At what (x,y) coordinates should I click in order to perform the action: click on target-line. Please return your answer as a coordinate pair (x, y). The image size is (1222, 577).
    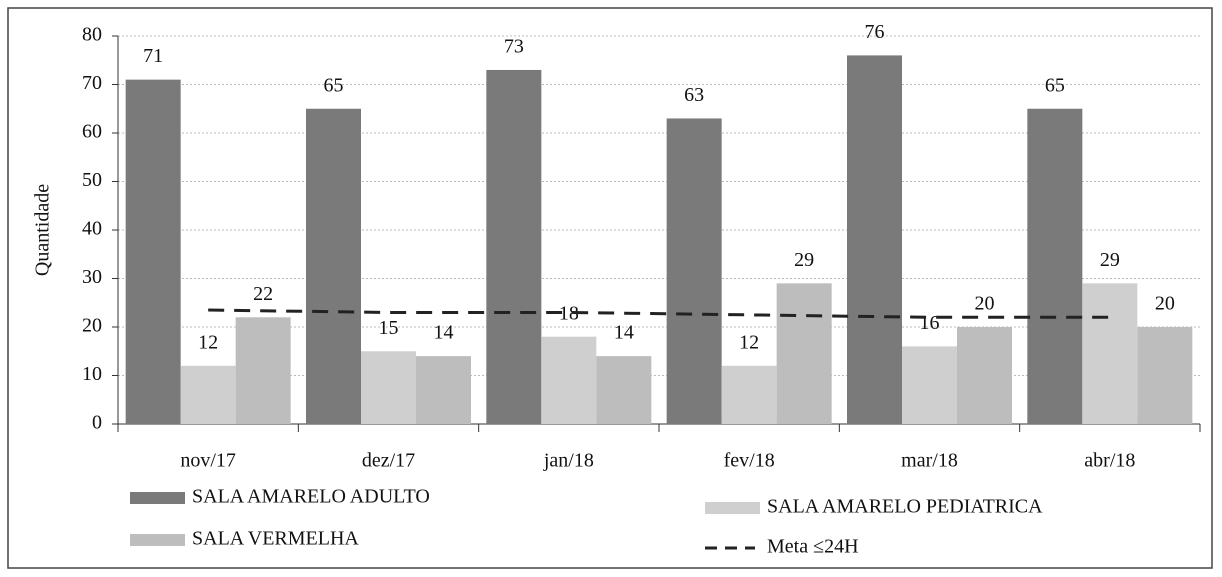
    Looking at the image, I should click on (659, 313).